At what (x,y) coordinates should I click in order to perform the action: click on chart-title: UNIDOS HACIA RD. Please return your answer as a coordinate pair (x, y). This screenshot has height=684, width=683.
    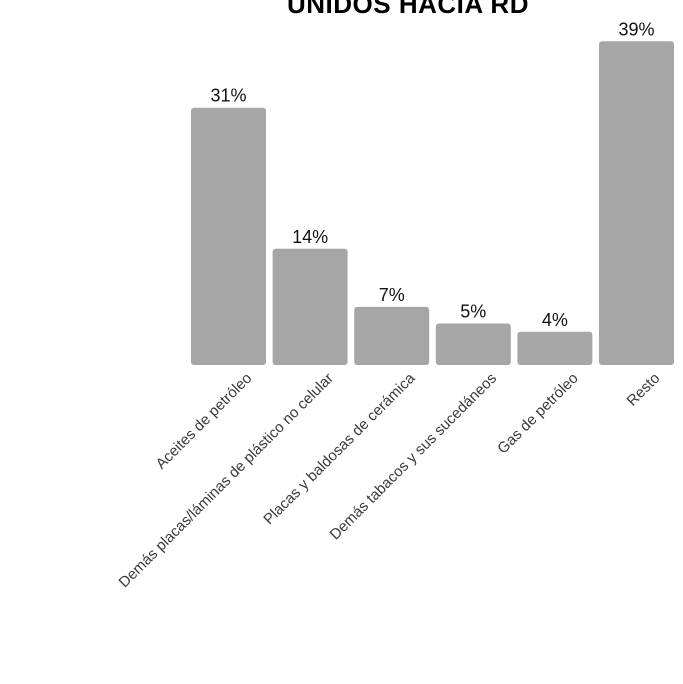
    Looking at the image, I should click on (408, 9).